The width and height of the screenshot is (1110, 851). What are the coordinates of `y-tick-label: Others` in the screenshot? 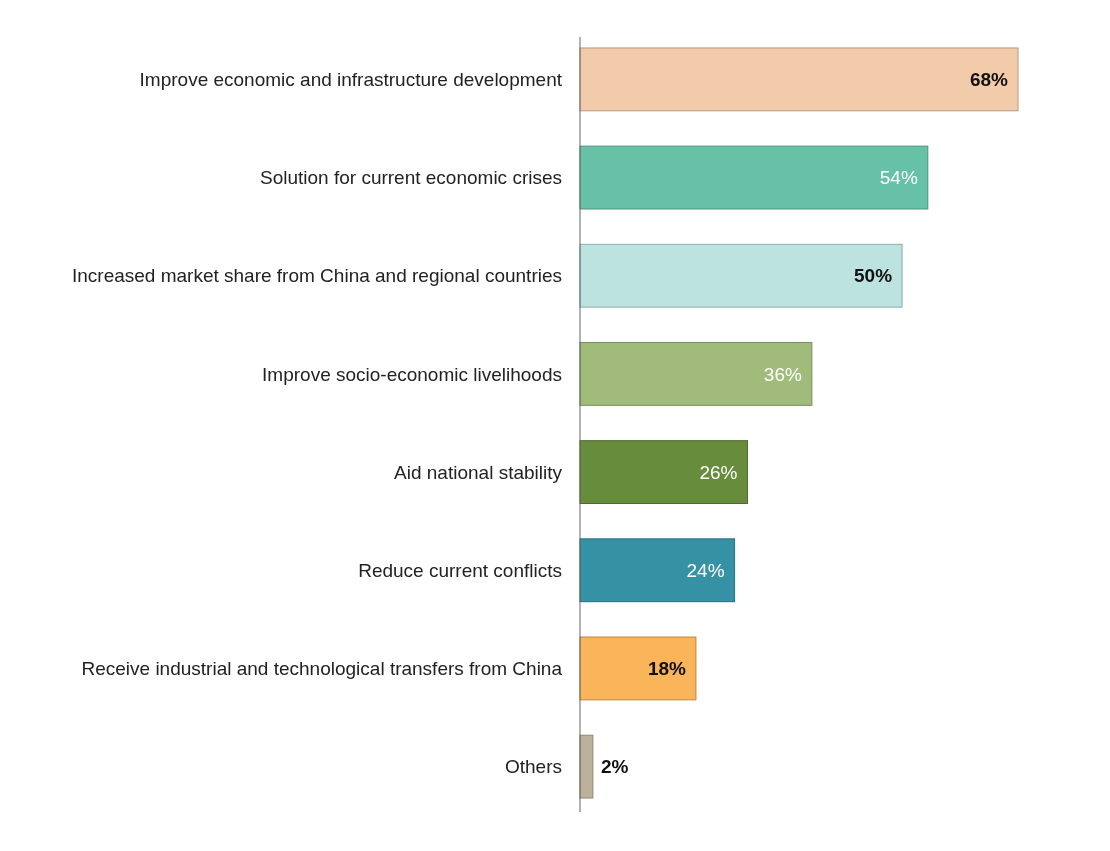 It's located at (533, 767).